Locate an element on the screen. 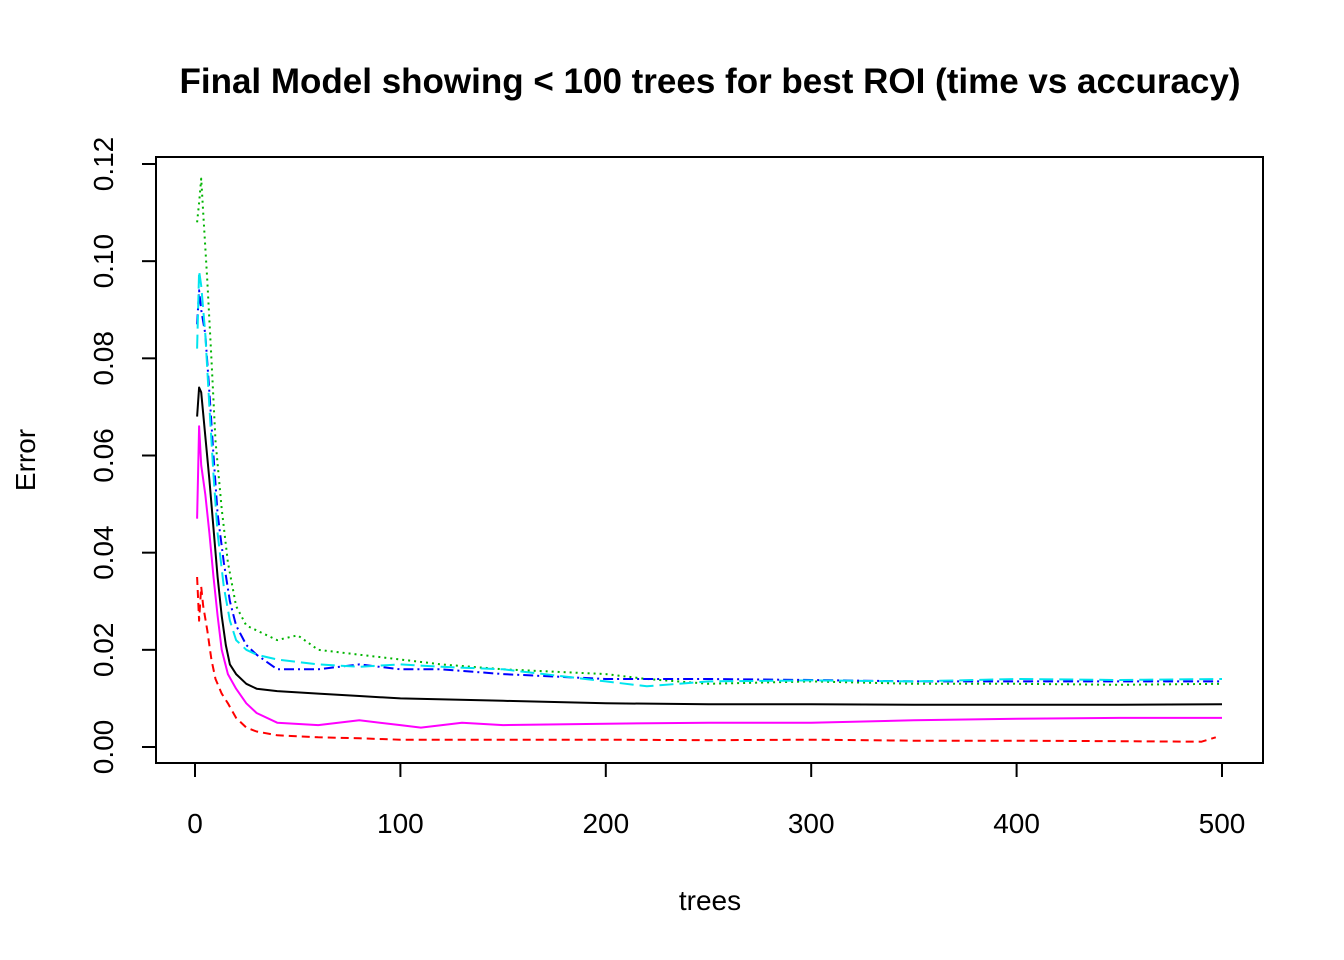  x-axis-label: trees is located at coordinates (710, 900).